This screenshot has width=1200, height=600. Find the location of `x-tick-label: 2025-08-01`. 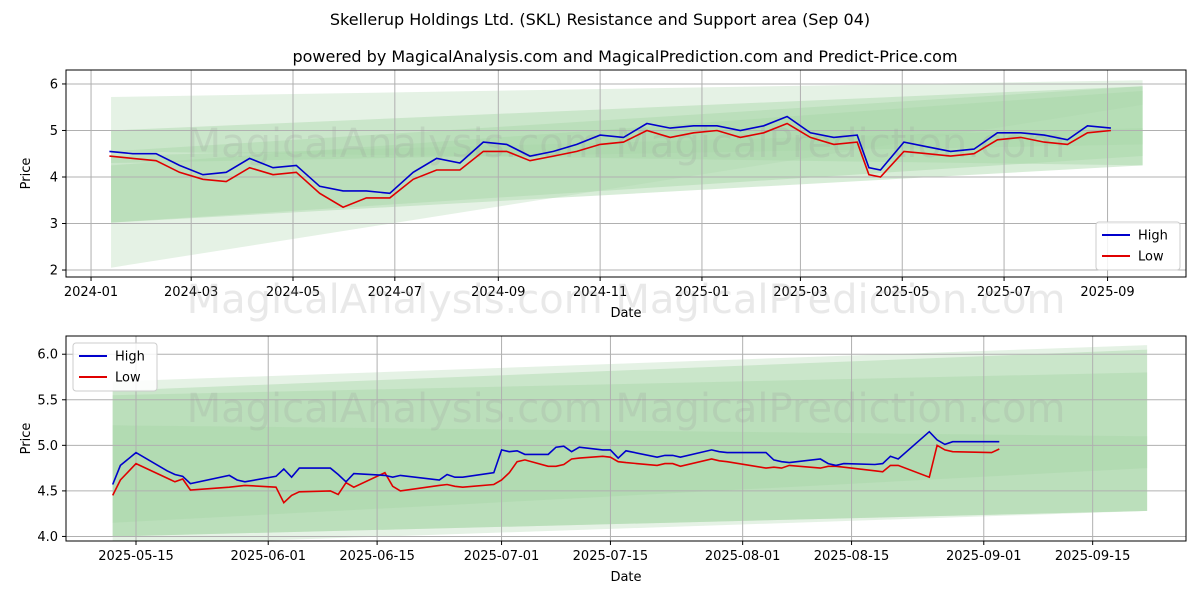

x-tick-label: 2025-08-01 is located at coordinates (743, 556).